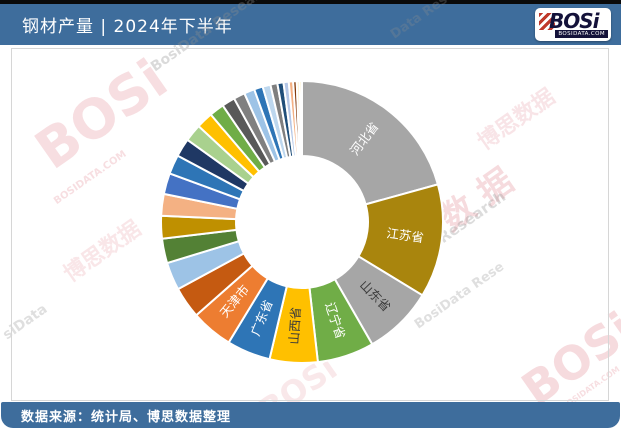 The image size is (621, 434). I want to click on footer-bar: 数据来源：统计局、博思数据整理, so click(310, 415).